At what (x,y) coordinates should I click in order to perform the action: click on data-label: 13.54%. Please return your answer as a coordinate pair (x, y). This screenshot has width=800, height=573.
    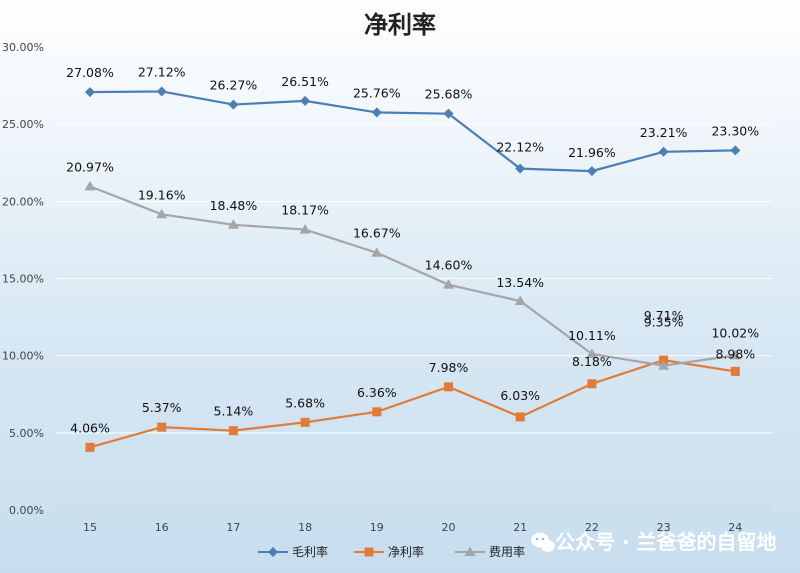
    Looking at the image, I should click on (520, 282).